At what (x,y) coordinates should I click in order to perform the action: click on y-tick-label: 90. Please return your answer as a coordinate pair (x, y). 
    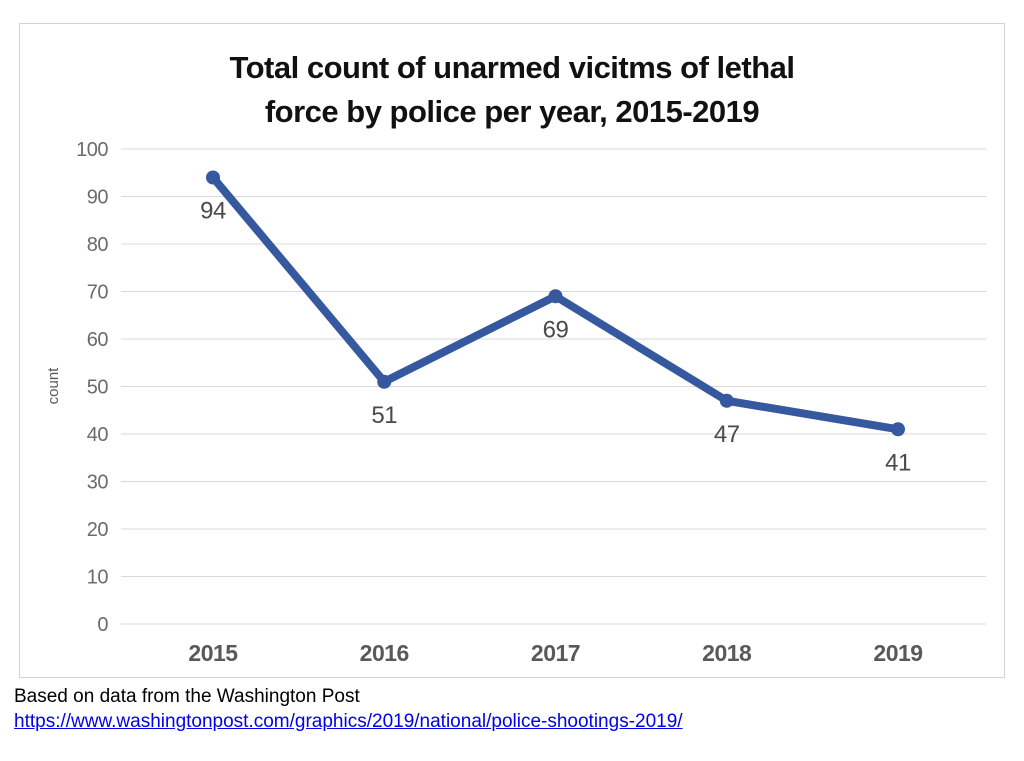
    Looking at the image, I should click on (98, 198).